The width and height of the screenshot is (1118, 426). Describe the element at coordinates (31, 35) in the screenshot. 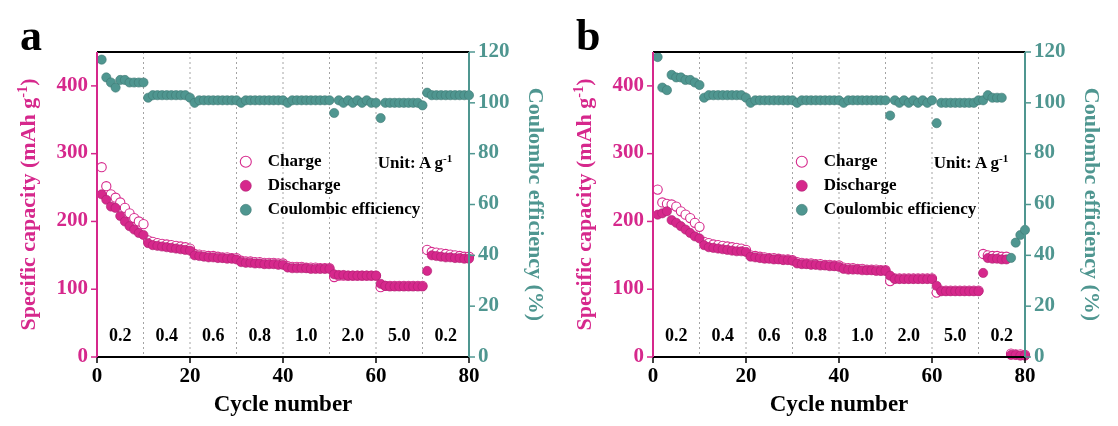

I see `chart-title: a` at that location.